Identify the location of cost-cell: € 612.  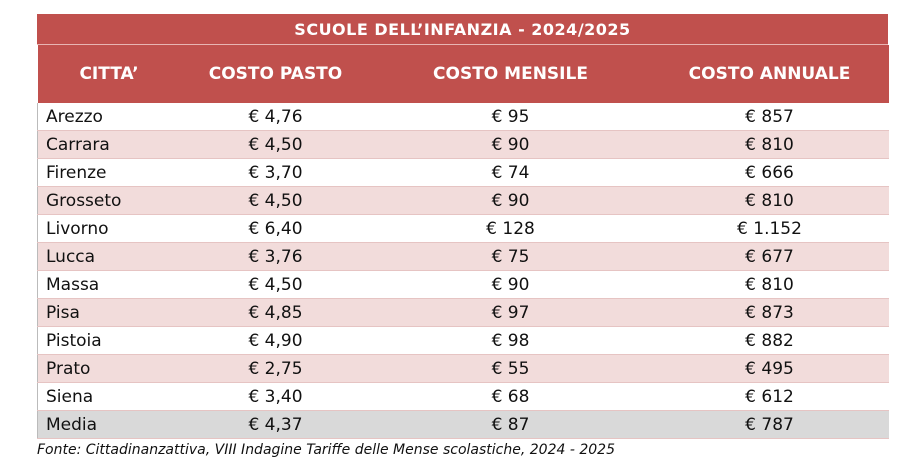
(769, 396).